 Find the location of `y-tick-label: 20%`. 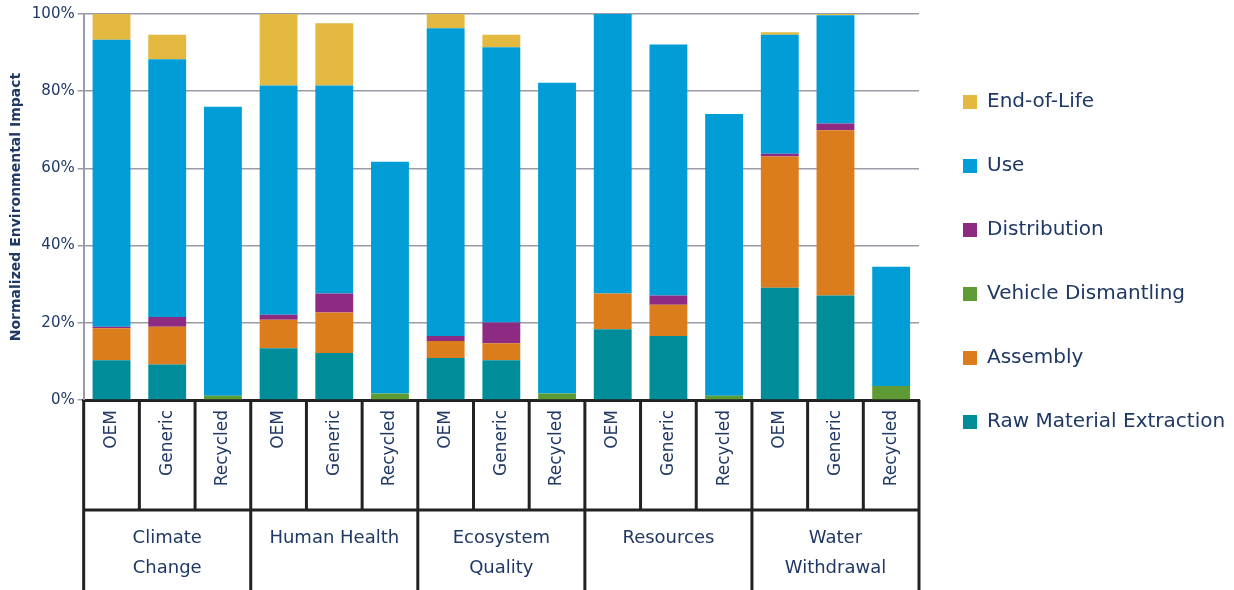

y-tick-label: 20% is located at coordinates (58, 321).